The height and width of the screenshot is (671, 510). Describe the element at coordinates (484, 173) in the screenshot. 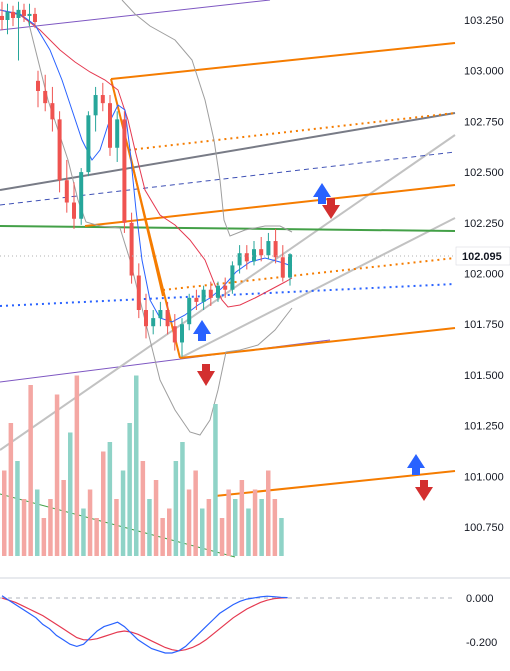

I see `price-tick-label: 102.500` at that location.